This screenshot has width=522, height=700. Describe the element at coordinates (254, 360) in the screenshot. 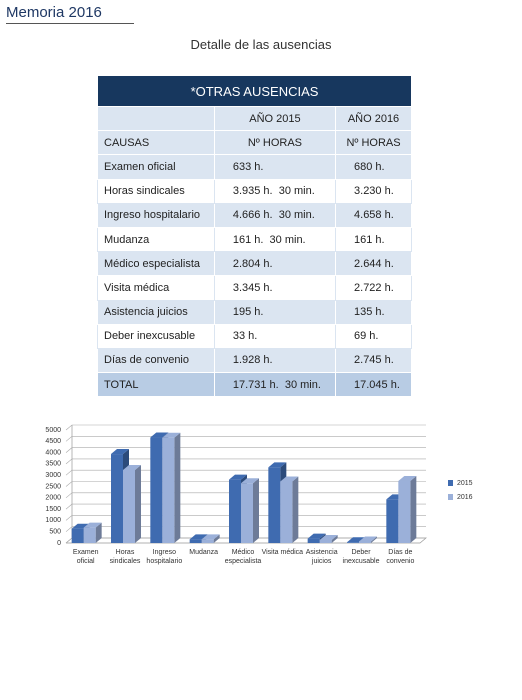

I see `table-row: Días de convenio 1.928 h. 2.745 h.` at that location.